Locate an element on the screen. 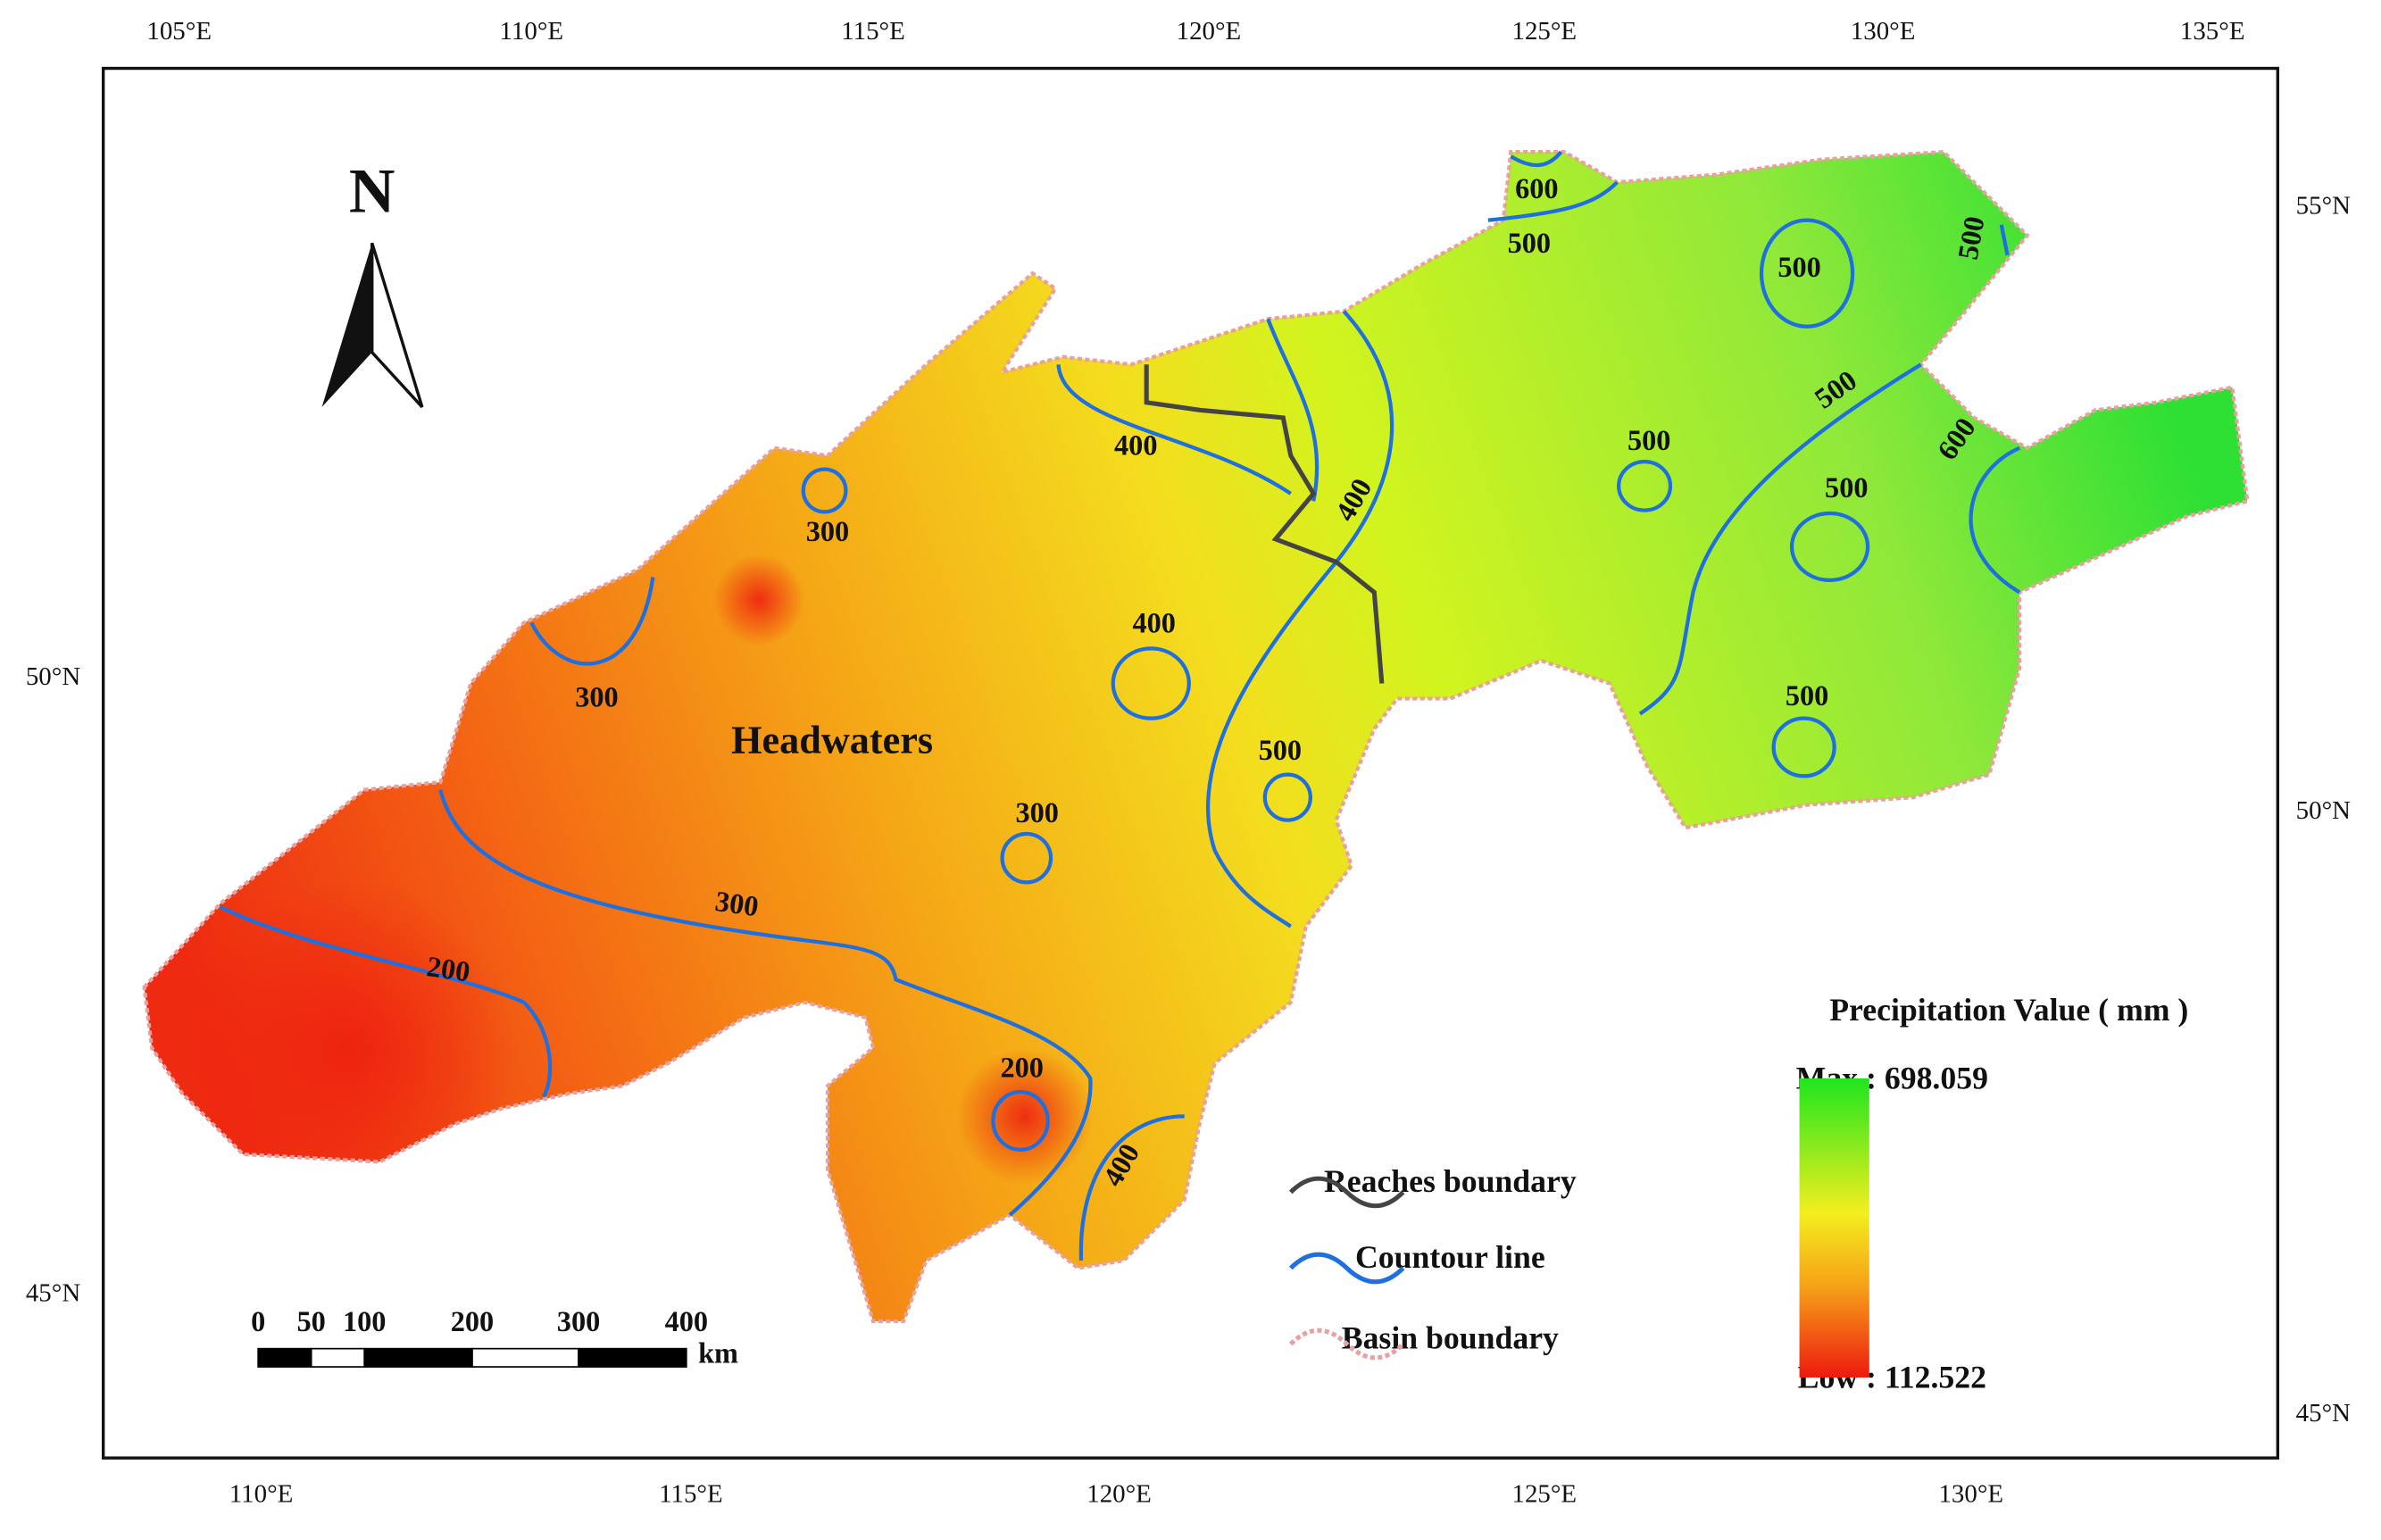  lat-label: 55°N is located at coordinates (2323, 206).